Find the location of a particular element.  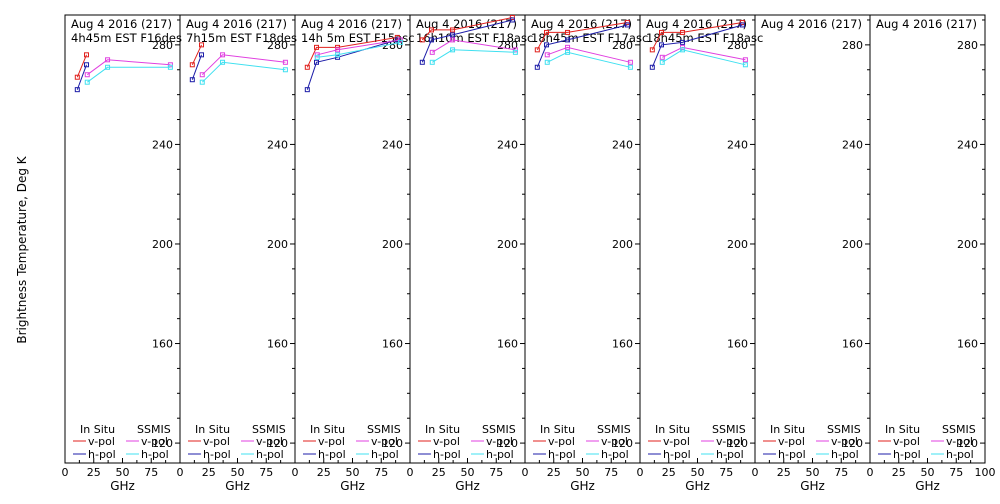

x-tick-label: 100 is located at coordinates (985, 472).